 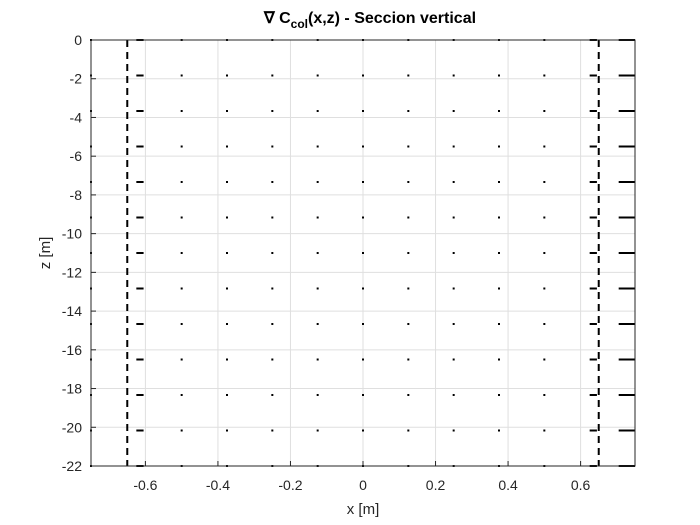 What do you see at coordinates (79, 253) in the screenshot?
I see `y-axis-ticks: 0 -2 -4 -6 -8 -10 -12 -14 -16 -18 -20 -22` at bounding box center [79, 253].